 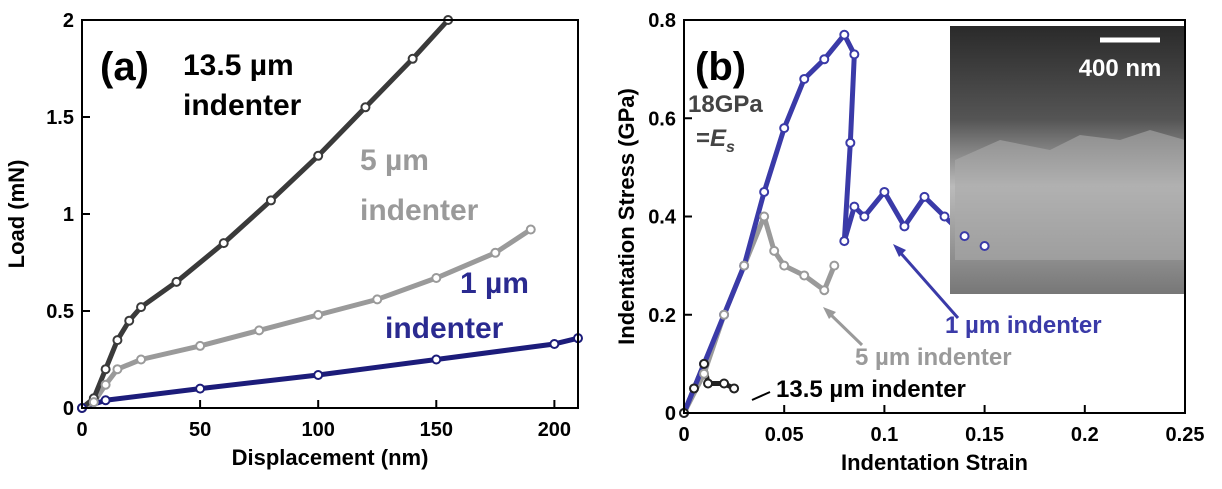 I want to click on x-tick-label: 0.2, so click(x=1085, y=435).